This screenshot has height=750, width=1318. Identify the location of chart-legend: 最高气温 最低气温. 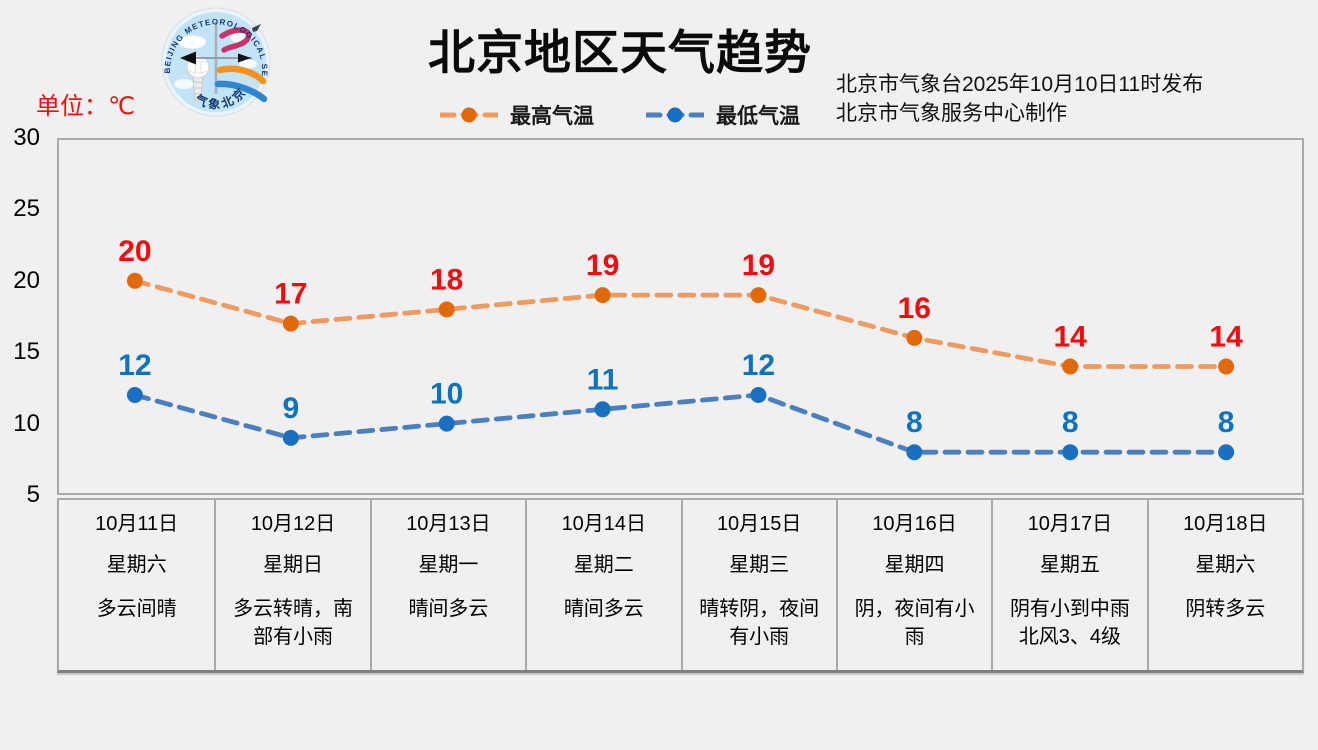
(620, 115).